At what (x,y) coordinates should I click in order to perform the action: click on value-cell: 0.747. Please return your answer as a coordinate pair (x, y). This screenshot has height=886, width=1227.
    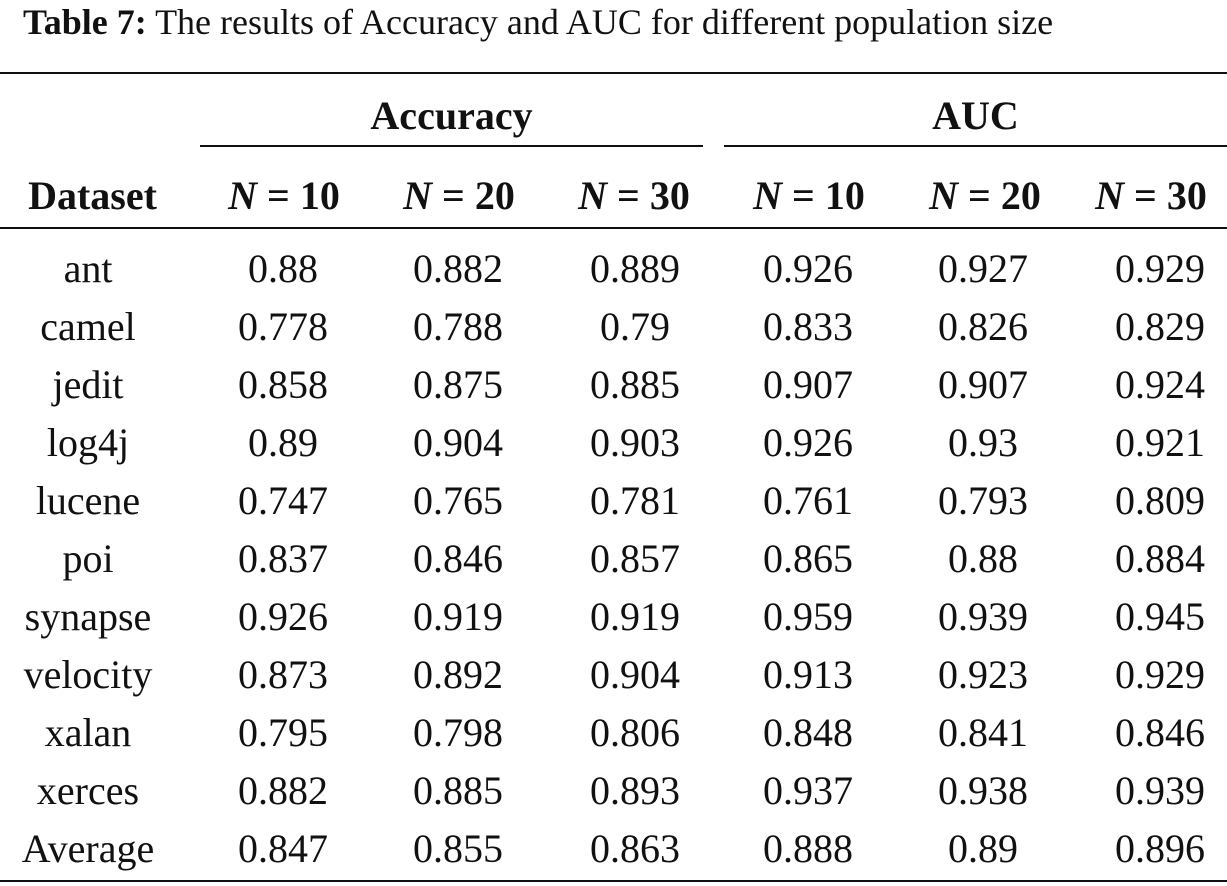
    Looking at the image, I should click on (283, 500).